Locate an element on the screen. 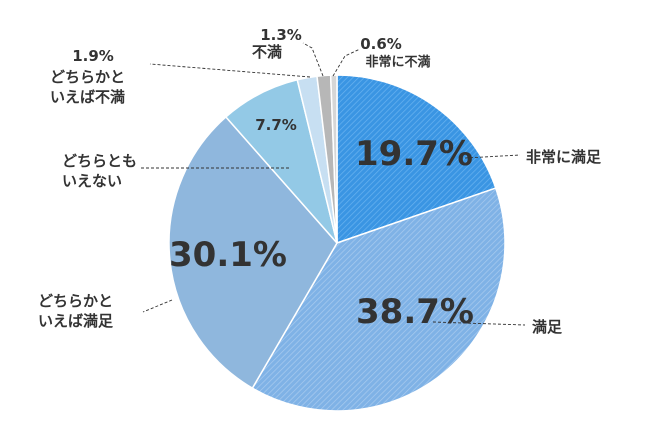 Image resolution: width=670 pixels, height=436 pixels. slice-5-label-line-2: いえば不満 is located at coordinates (87, 97).